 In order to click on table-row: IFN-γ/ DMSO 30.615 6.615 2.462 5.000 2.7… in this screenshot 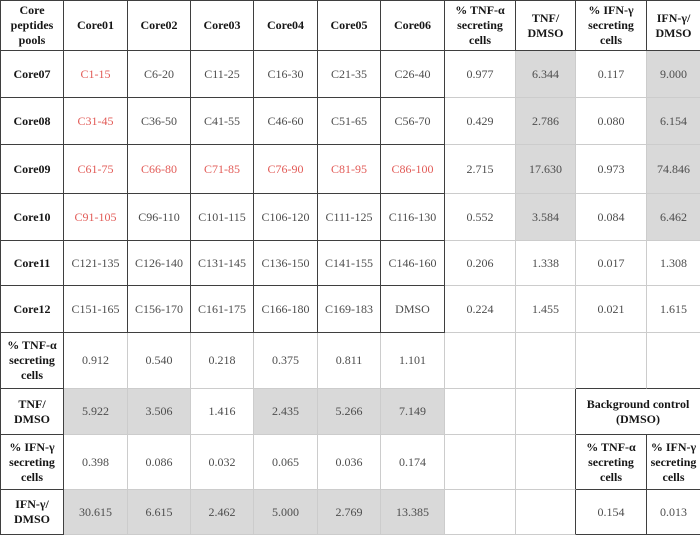, I will do `click(350, 512)`.